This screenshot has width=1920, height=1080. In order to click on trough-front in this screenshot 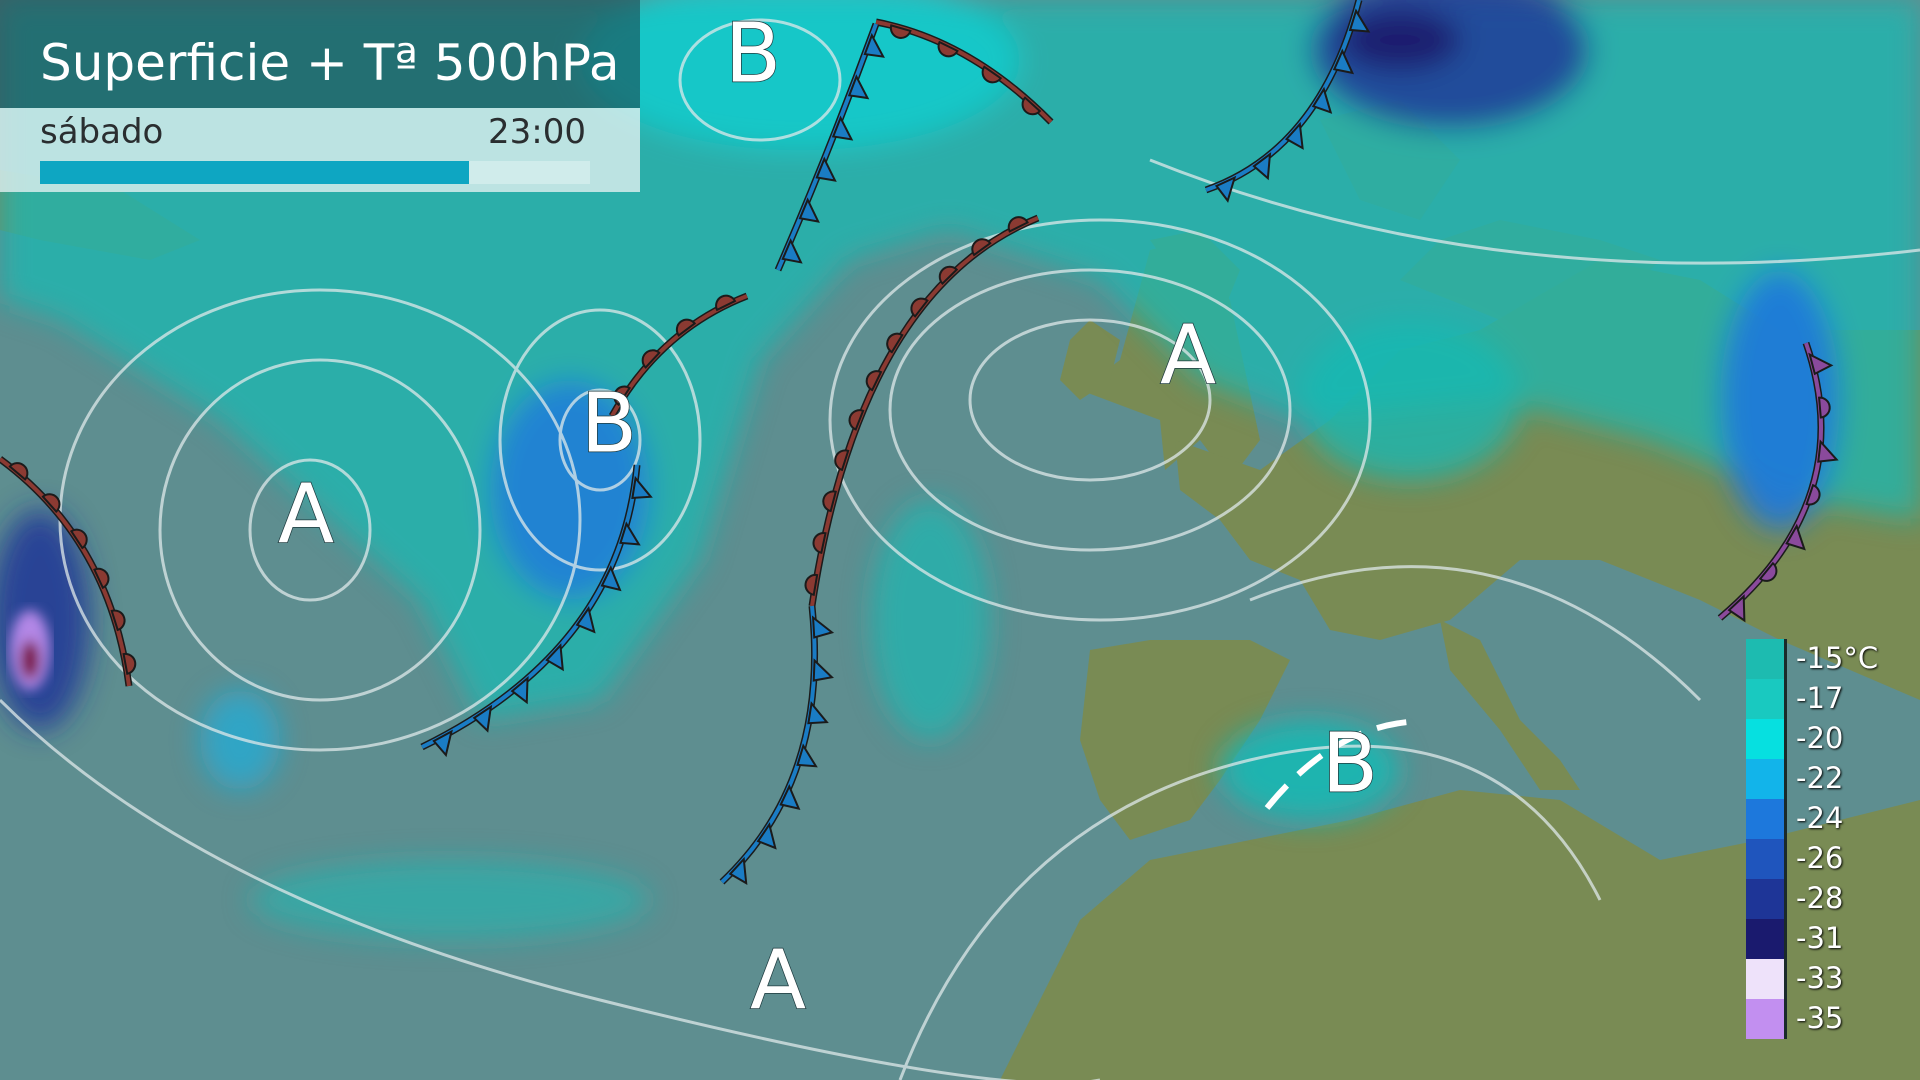, I will do `click(1336, 764)`.